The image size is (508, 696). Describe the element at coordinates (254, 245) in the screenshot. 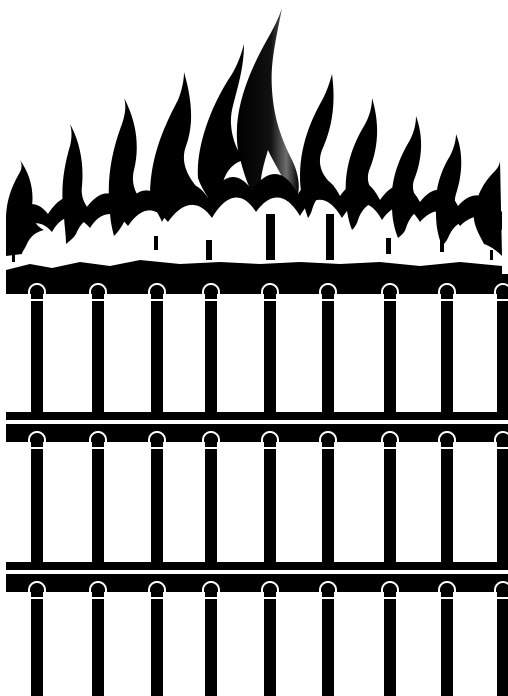

I see `flame-drips` at that location.